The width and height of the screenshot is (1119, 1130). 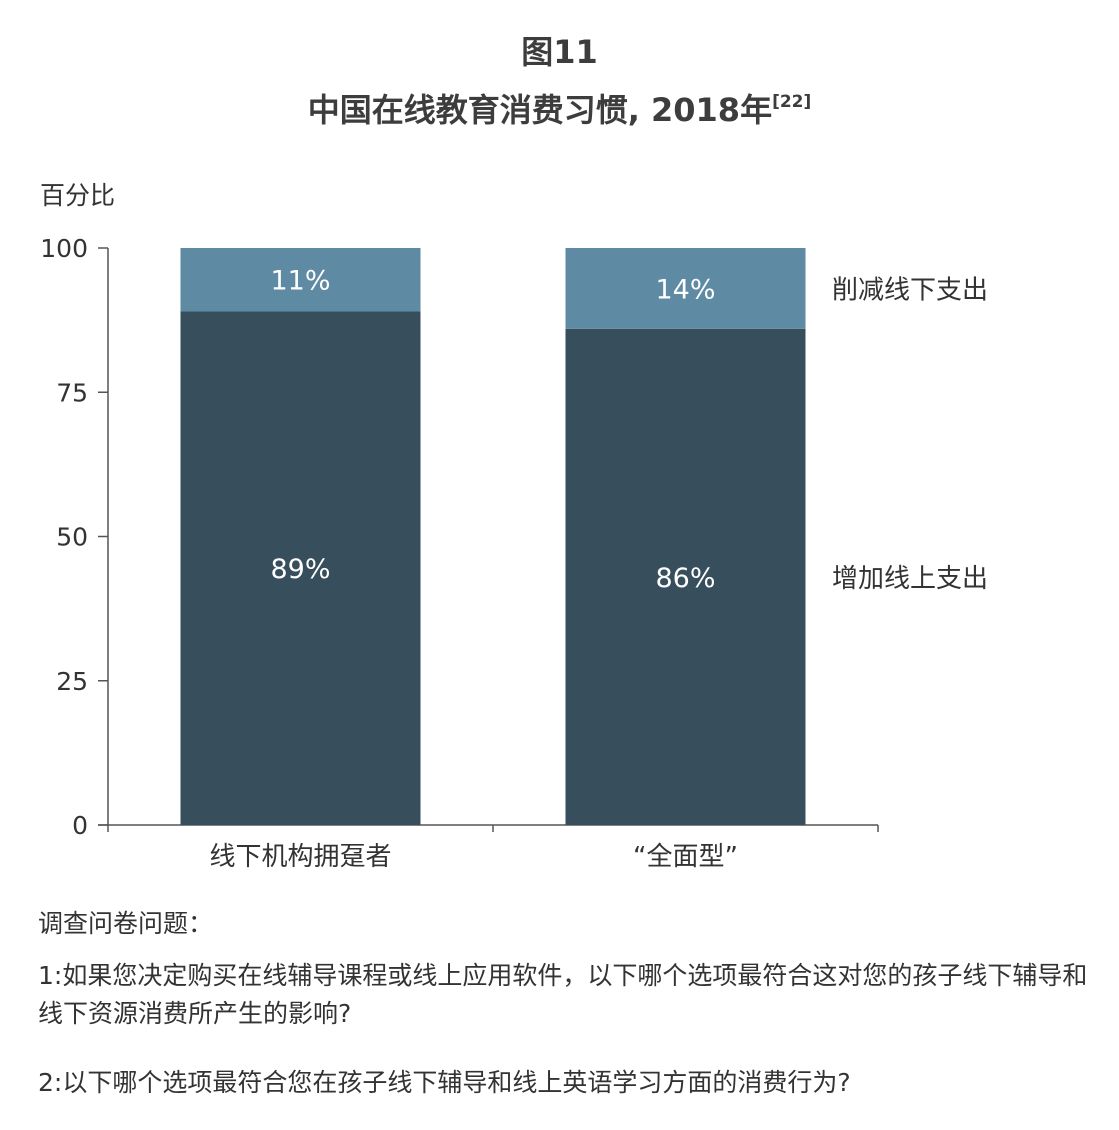 I want to click on survey-heading: 调查问卷问题：, so click(x=126, y=923).